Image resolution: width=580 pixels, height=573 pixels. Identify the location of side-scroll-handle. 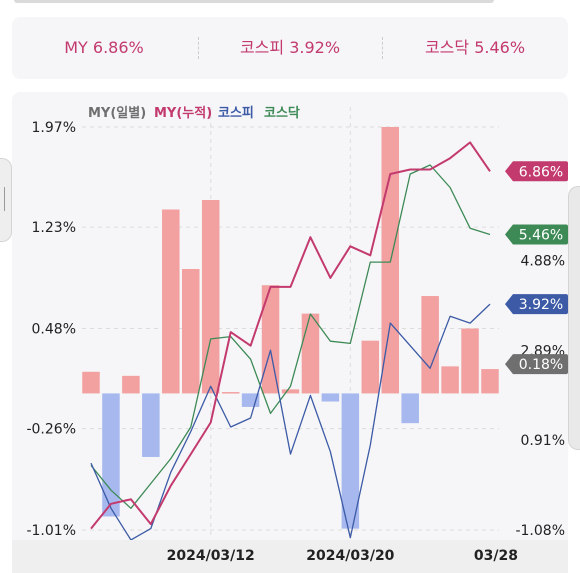
(574, 318).